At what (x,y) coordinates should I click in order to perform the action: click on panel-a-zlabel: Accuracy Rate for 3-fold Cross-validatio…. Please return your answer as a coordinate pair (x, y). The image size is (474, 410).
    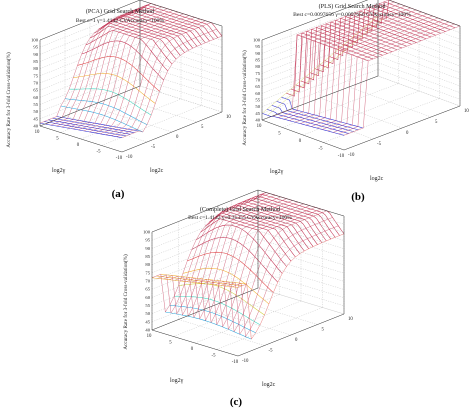
    Looking at the image, I should click on (8, 100).